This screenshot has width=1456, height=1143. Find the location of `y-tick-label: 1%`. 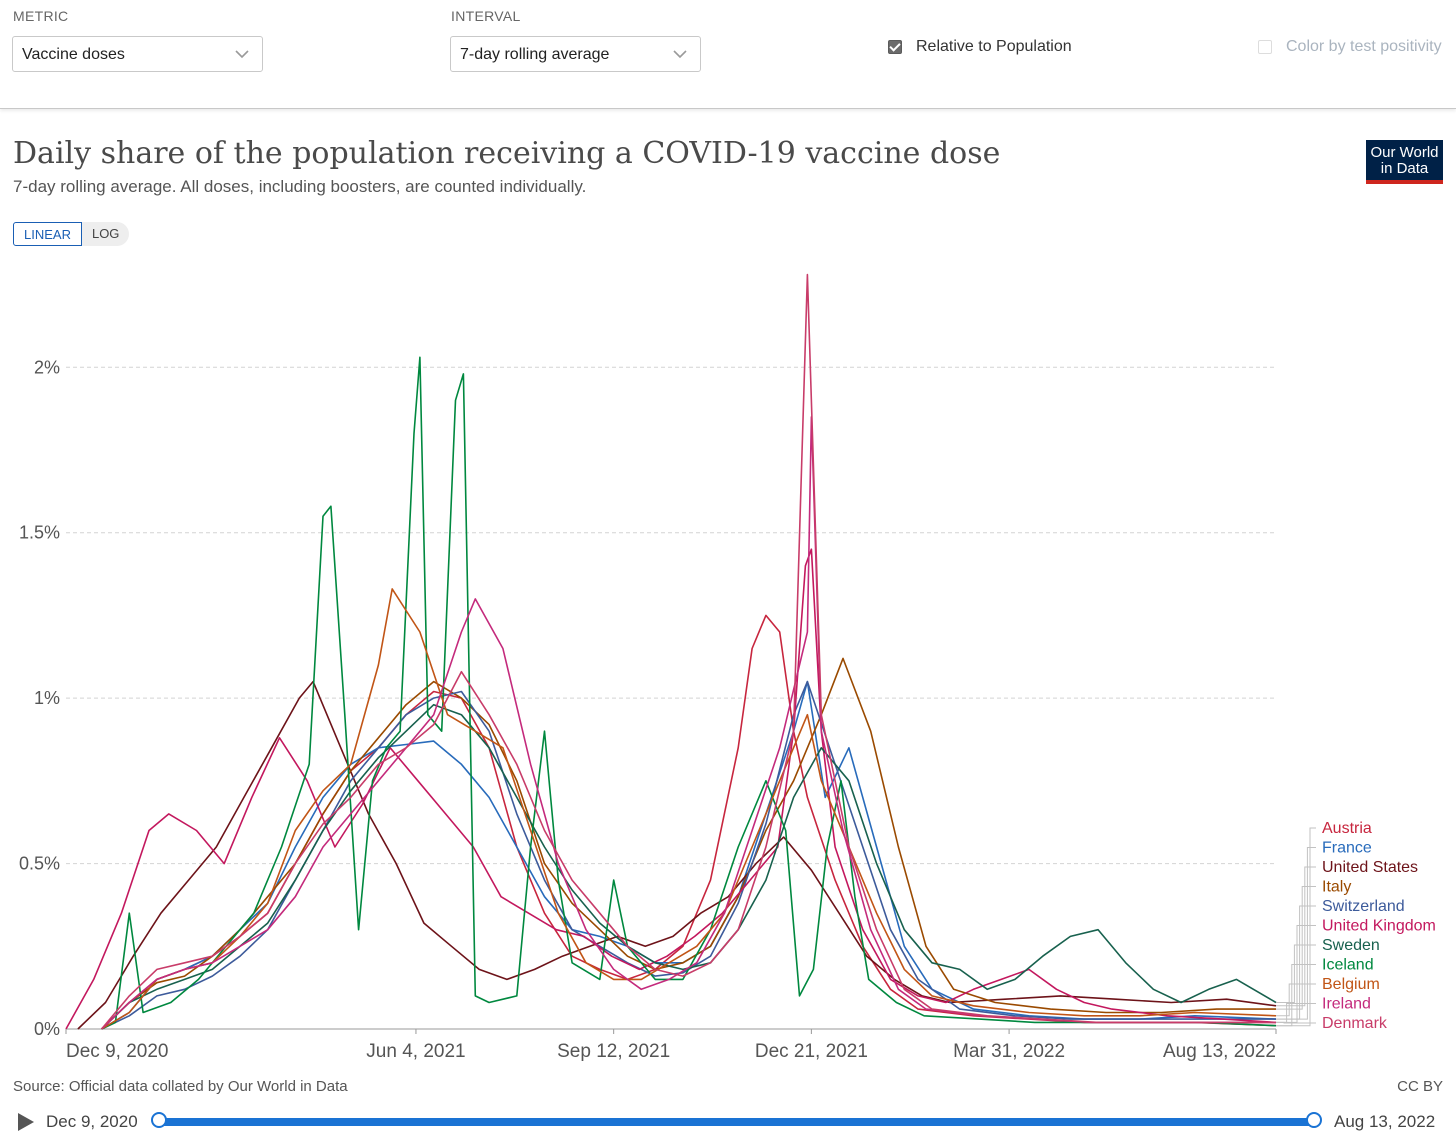

y-tick-label: 1% is located at coordinates (47, 698).